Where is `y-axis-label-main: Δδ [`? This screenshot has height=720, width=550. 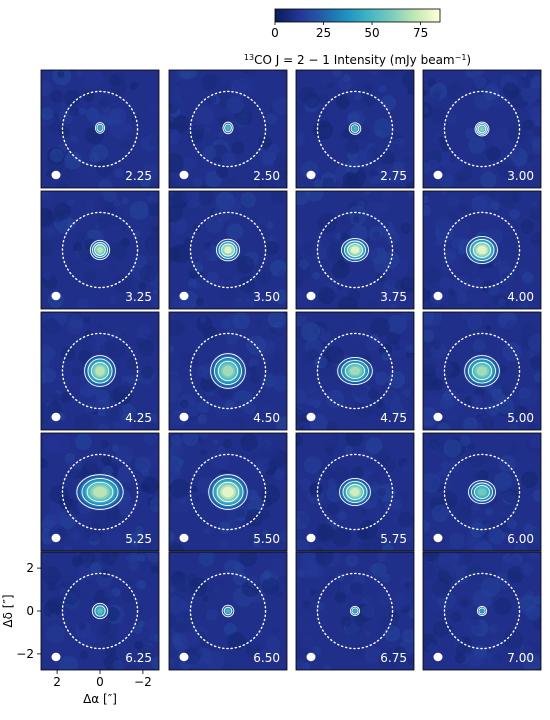 y-axis-label-main: Δδ [ is located at coordinates (8, 616).